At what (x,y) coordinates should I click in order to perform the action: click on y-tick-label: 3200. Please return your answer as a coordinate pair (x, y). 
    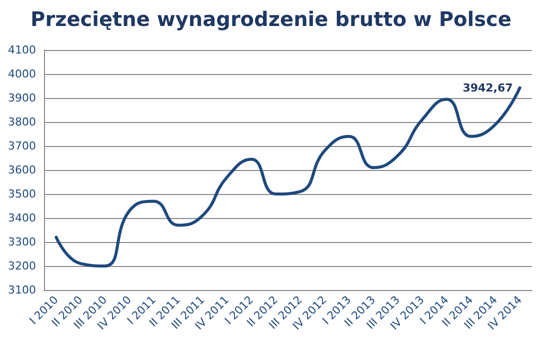
    Looking at the image, I should click on (22, 266).